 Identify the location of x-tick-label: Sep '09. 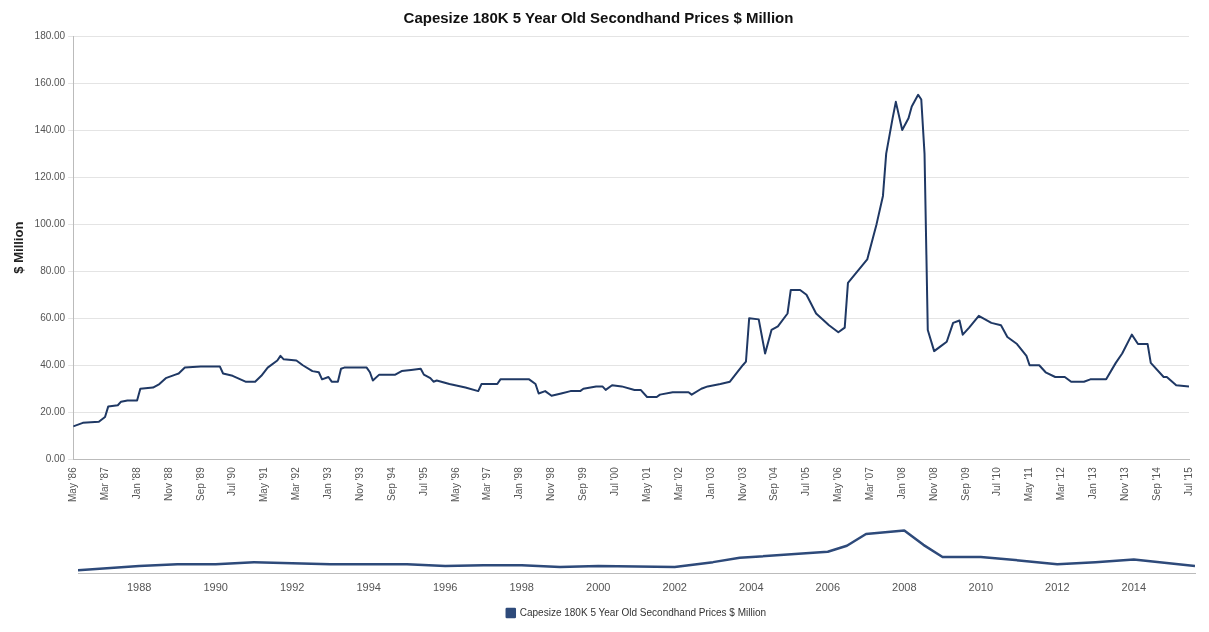
(965, 483).